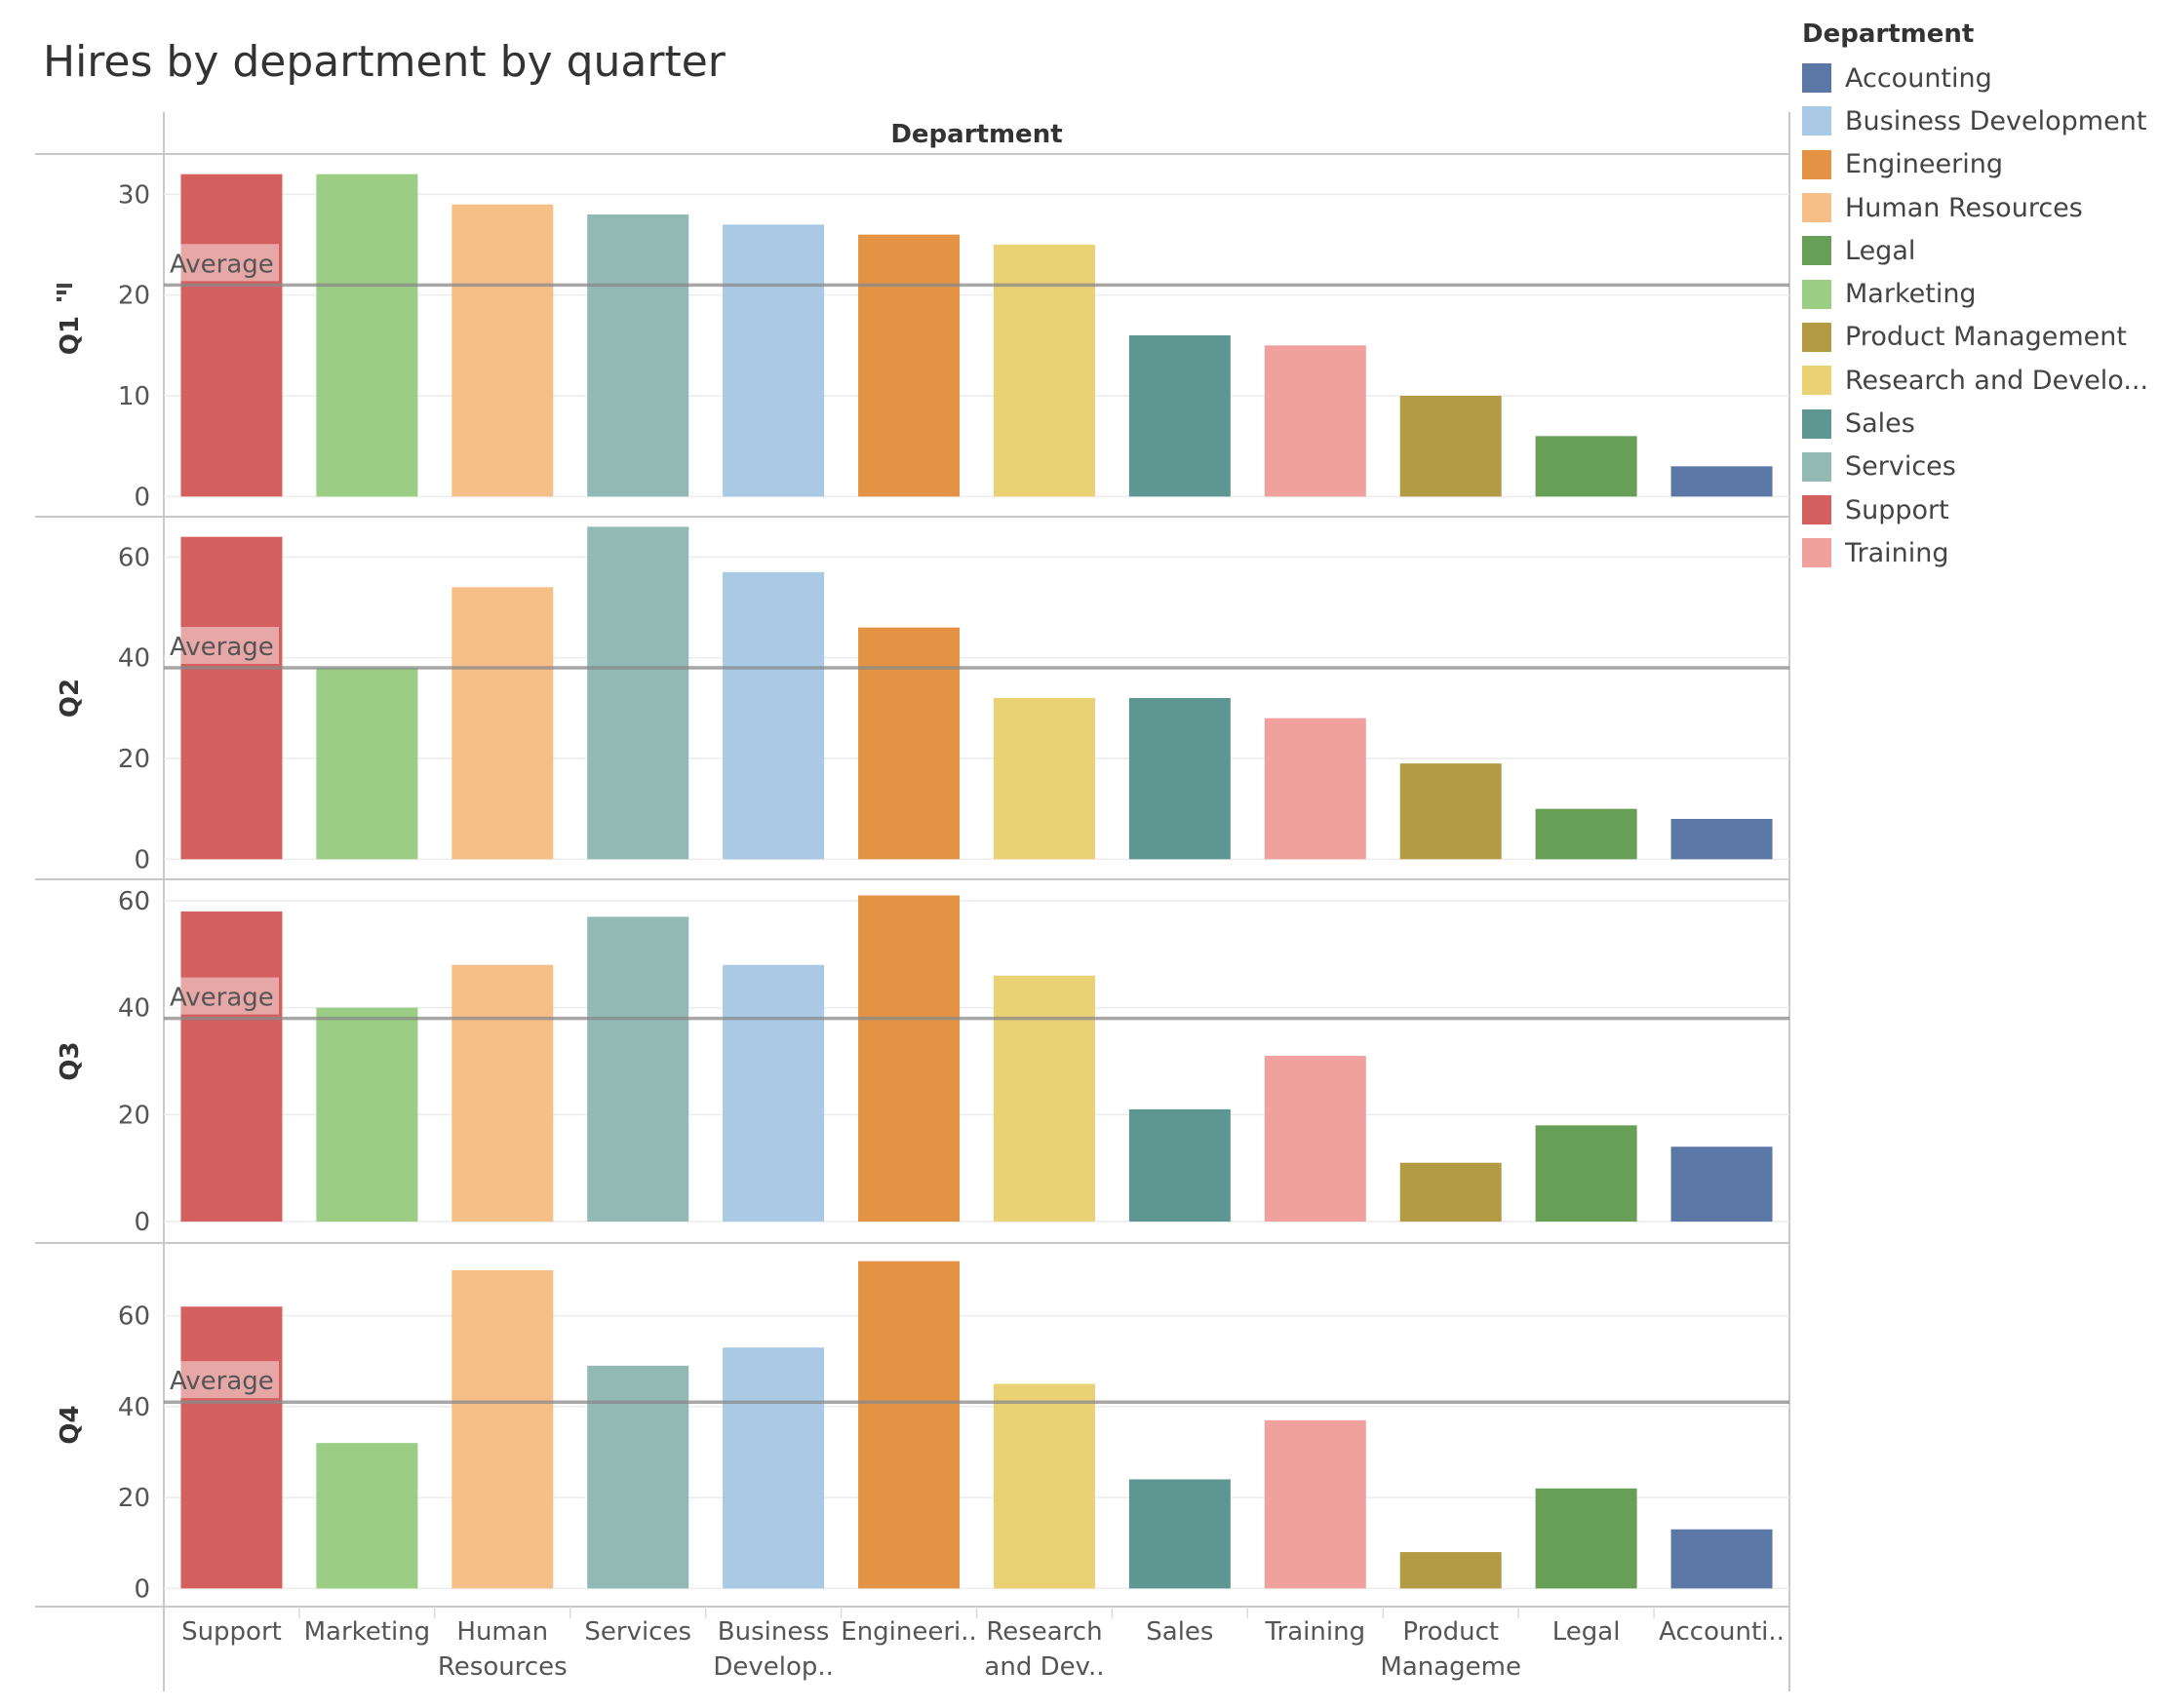 Image resolution: width=2159 pixels, height=1708 pixels. Describe the element at coordinates (1918, 78) in the screenshot. I see `legend-label: Accounting` at that location.